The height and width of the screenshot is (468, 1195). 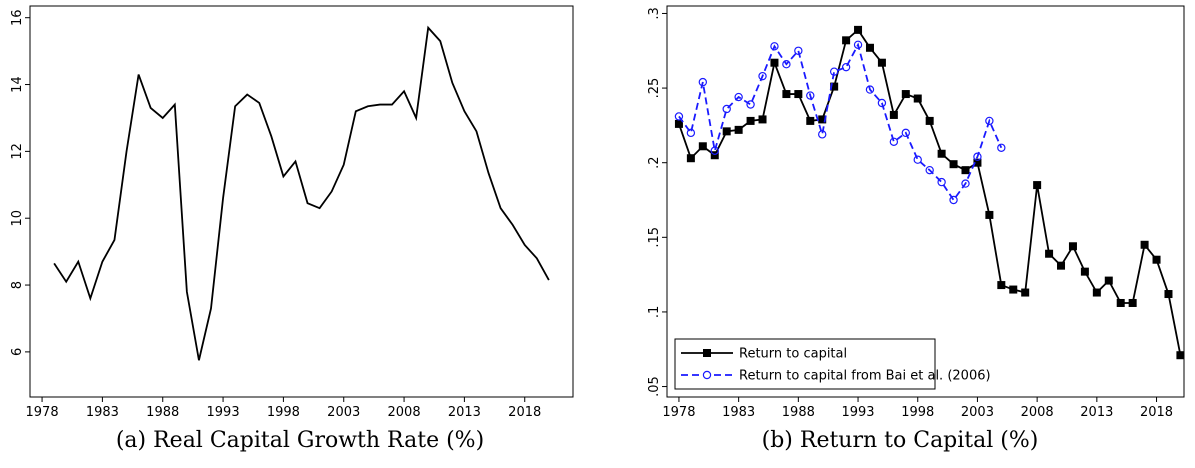 What do you see at coordinates (865, 376) in the screenshot?
I see `legend-label: Return to capital from Bai et al. (2006)` at bounding box center [865, 376].